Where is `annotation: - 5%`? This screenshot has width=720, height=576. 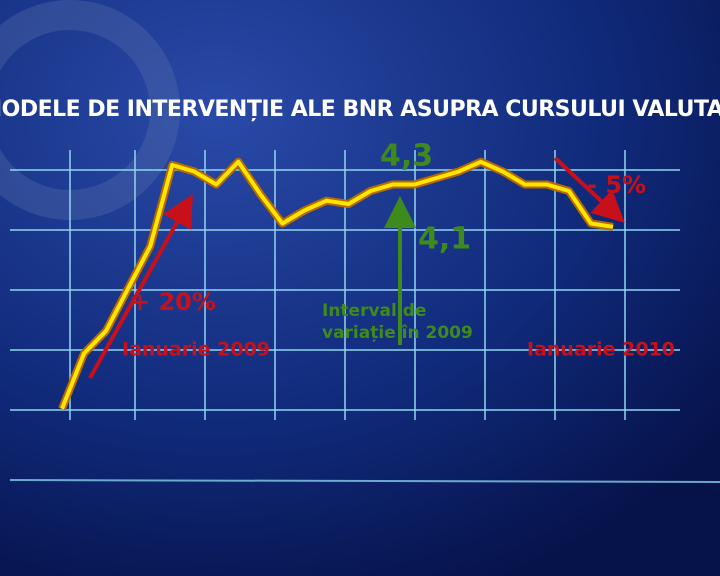 annotation: - 5% is located at coordinates (616, 185).